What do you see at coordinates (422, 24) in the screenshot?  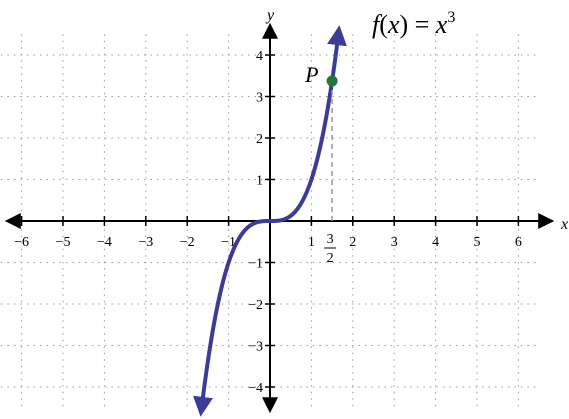 I see `fn-equals: =` at bounding box center [422, 24].